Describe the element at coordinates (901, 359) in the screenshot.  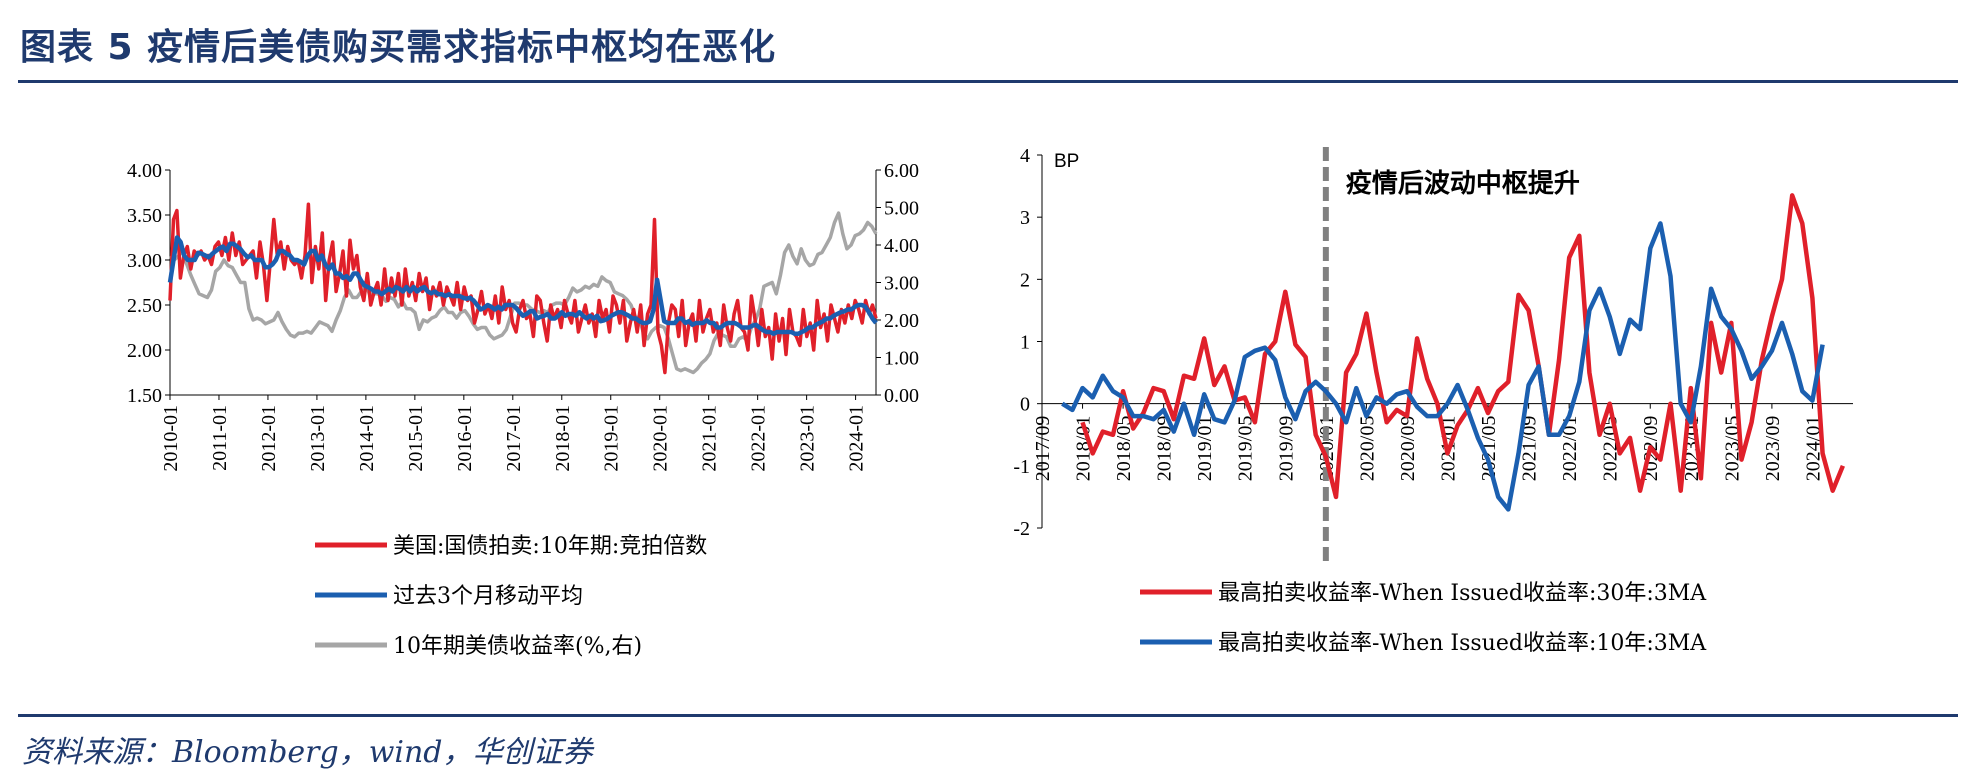
I see `y-right-tick-label: 1.00` at that location.